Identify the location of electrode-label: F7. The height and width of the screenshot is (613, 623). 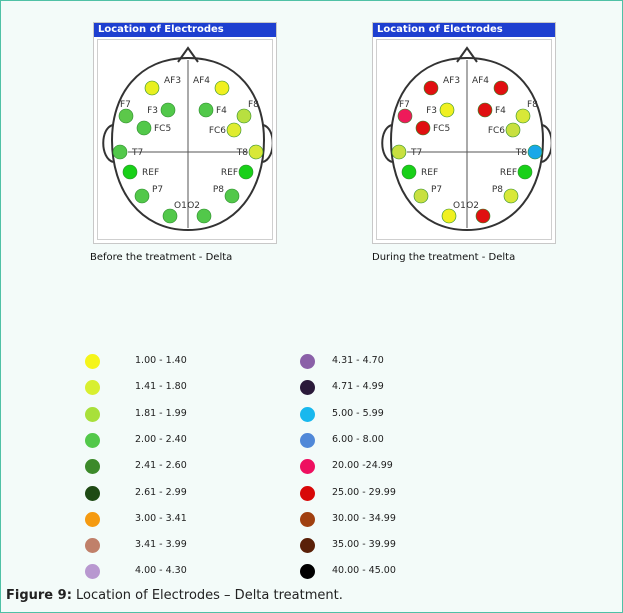
(125, 105).